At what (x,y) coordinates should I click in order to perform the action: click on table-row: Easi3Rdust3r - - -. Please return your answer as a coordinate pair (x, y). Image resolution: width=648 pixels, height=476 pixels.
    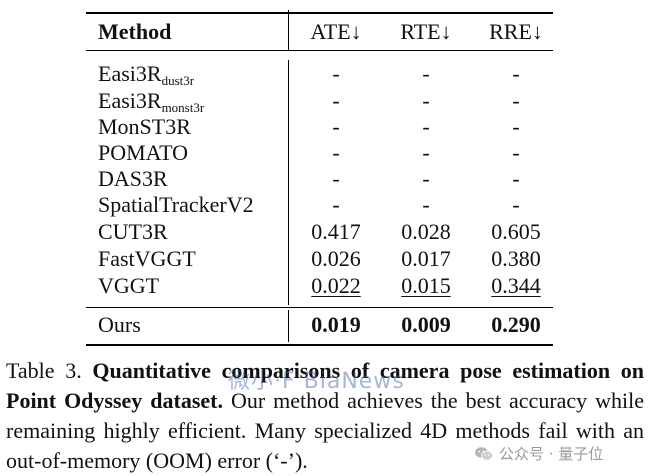
    Looking at the image, I should click on (319, 73).